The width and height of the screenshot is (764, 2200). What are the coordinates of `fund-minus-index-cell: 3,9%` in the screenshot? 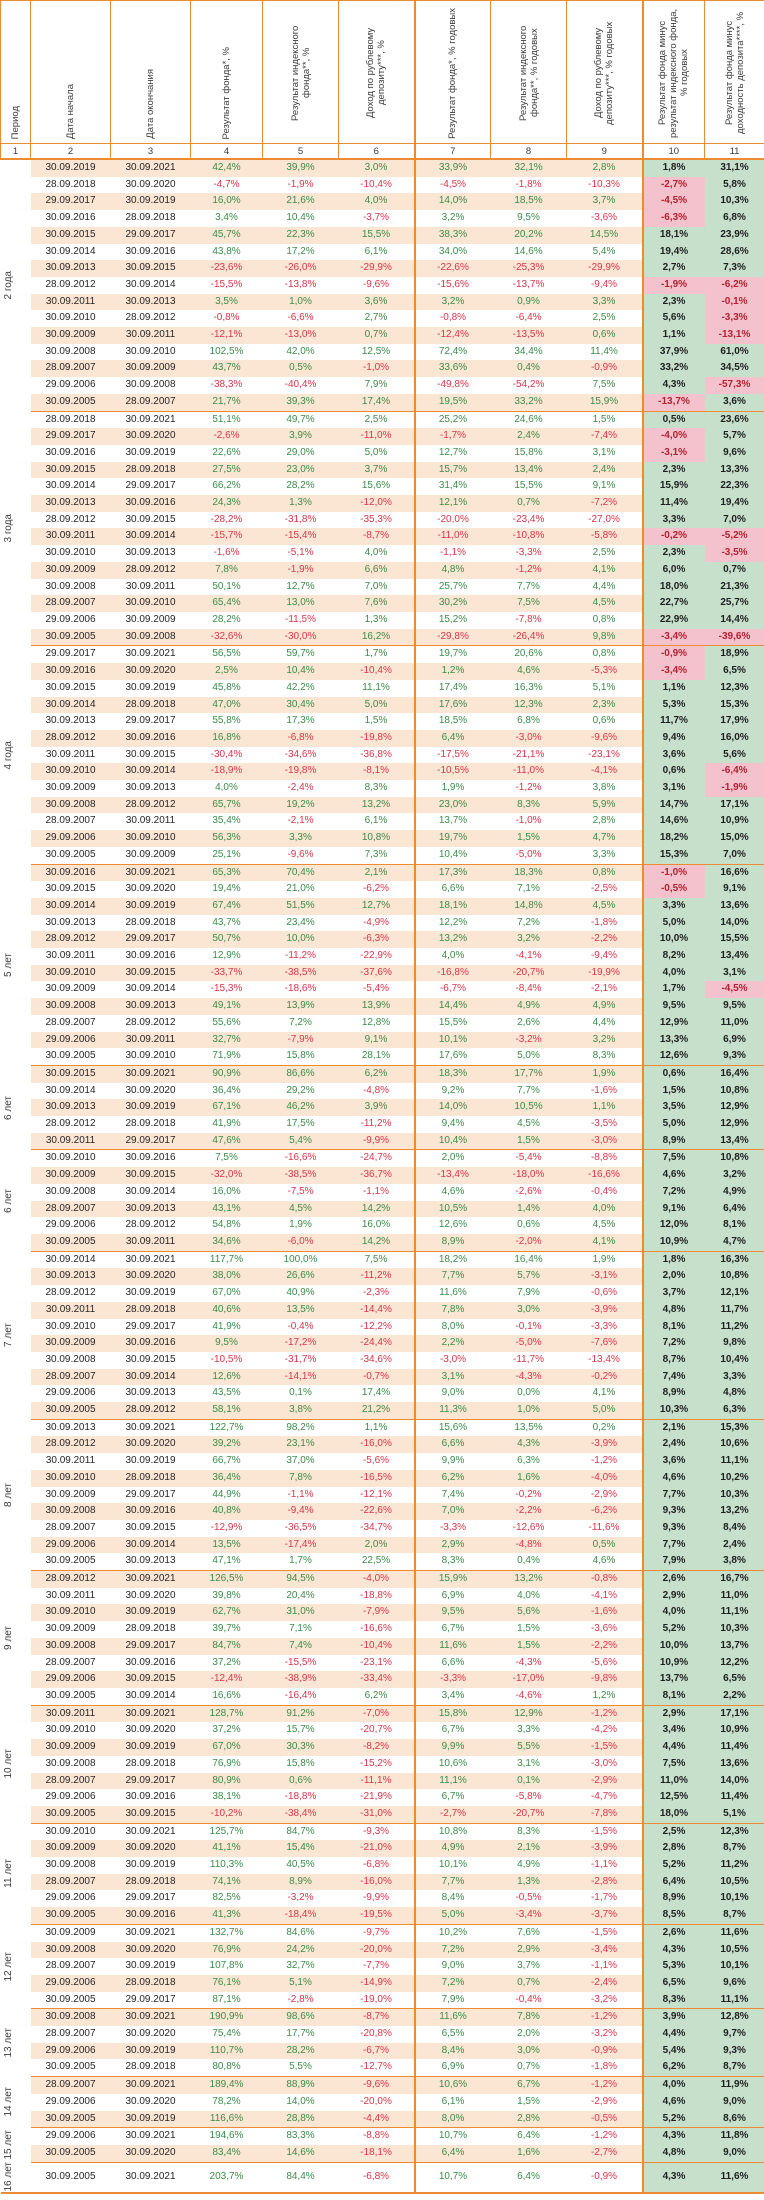 It's located at (673, 2017).